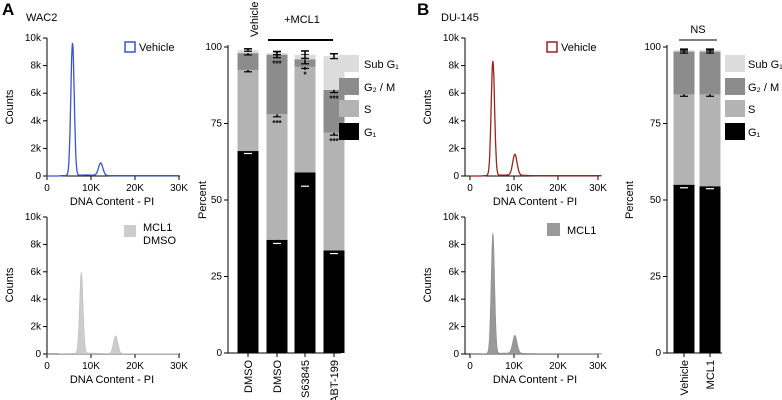 The width and height of the screenshot is (782, 400). What do you see at coordinates (711, 374) in the screenshot?
I see `category-label: MCL1` at bounding box center [711, 374].